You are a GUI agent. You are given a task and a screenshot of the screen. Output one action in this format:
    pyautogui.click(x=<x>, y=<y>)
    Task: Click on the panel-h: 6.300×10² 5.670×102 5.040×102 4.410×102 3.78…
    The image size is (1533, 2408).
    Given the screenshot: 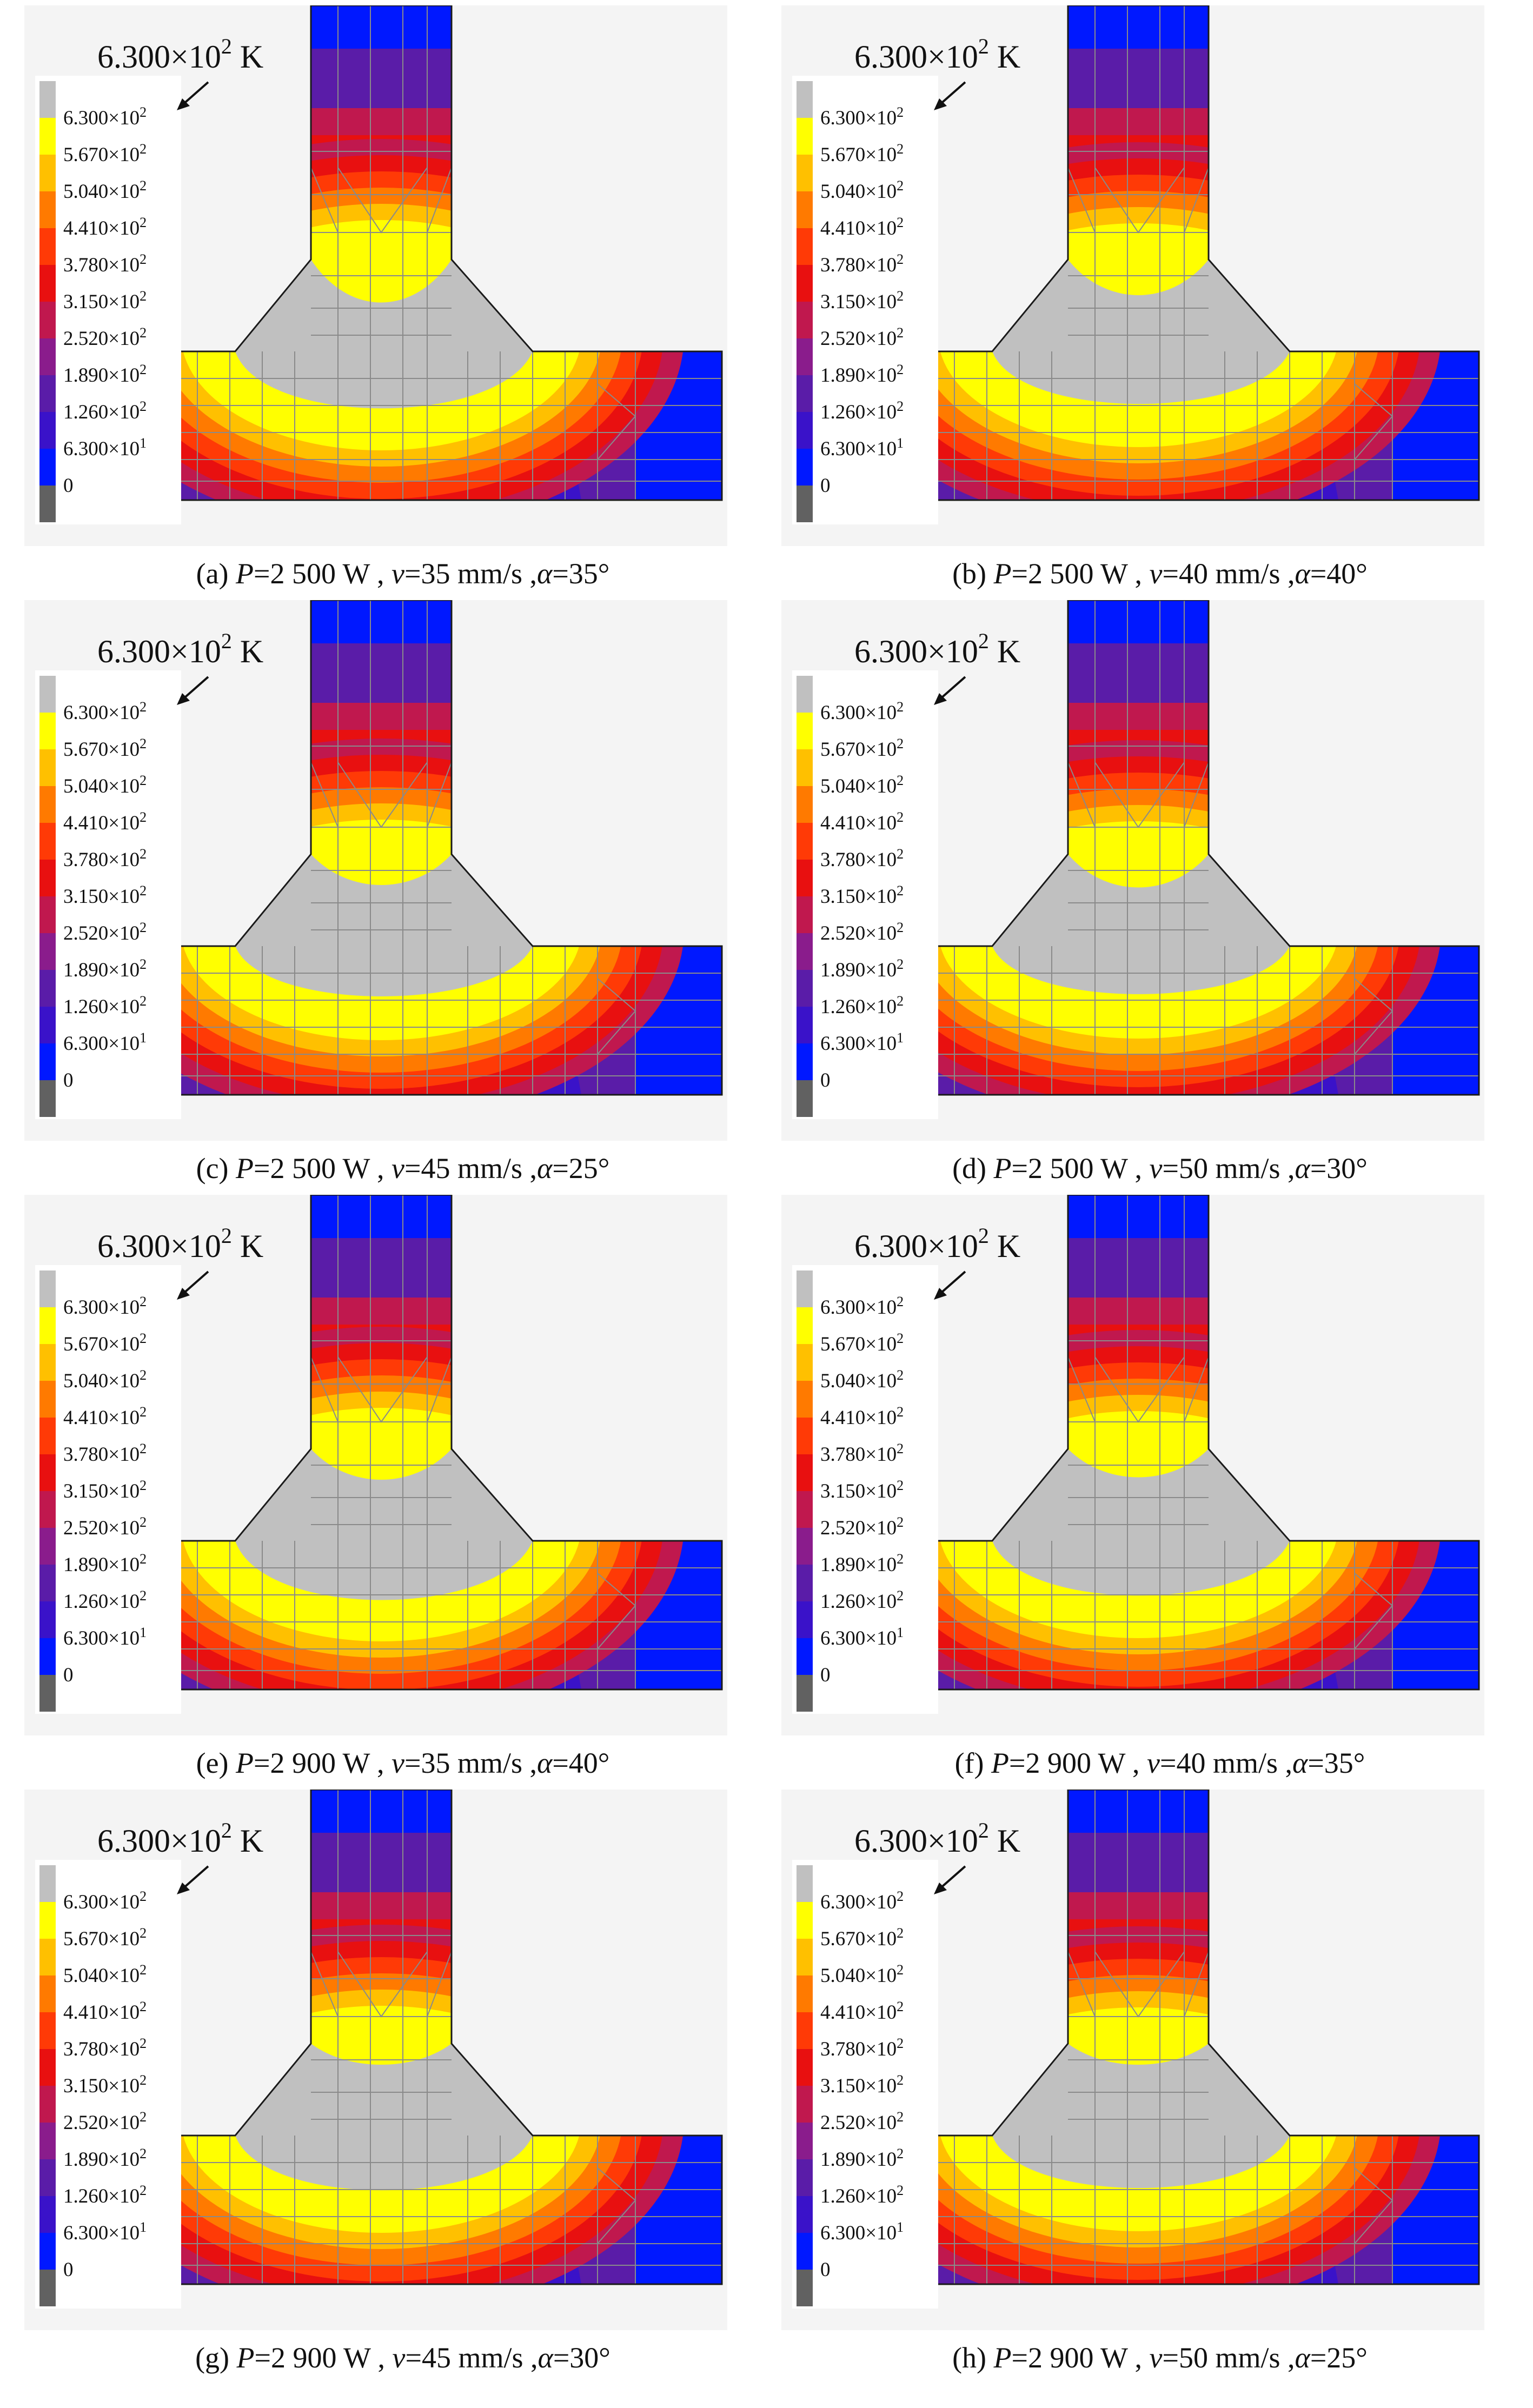 What is the action you would take?
    pyautogui.click(x=1157, y=2091)
    